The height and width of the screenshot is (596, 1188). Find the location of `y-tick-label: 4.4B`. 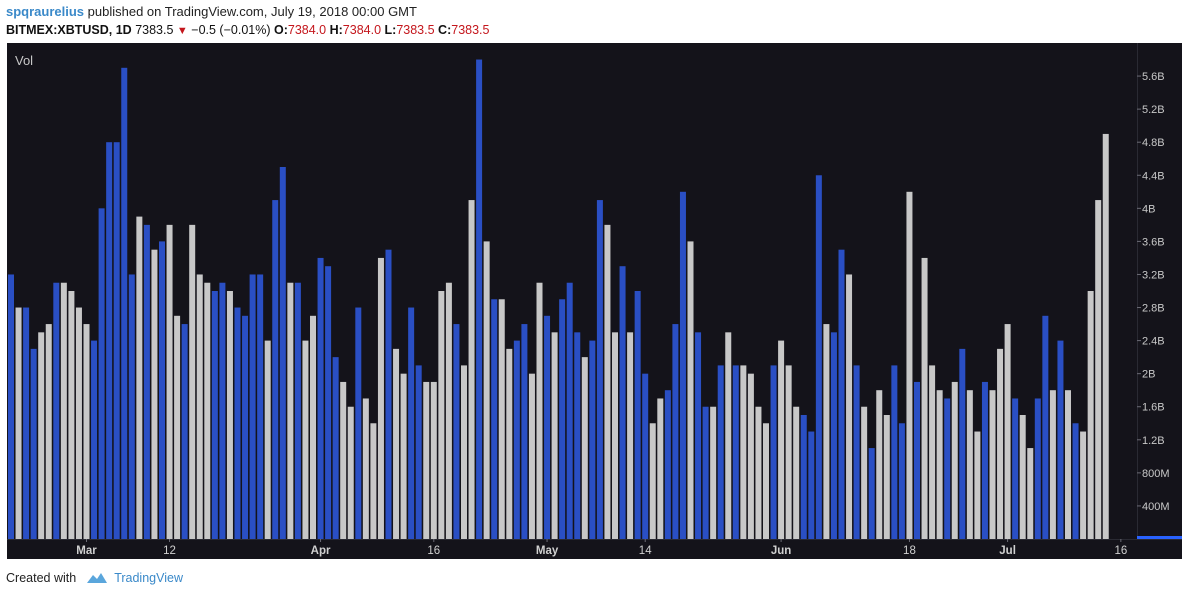

y-tick-label: 4.4B is located at coordinates (1153, 176).